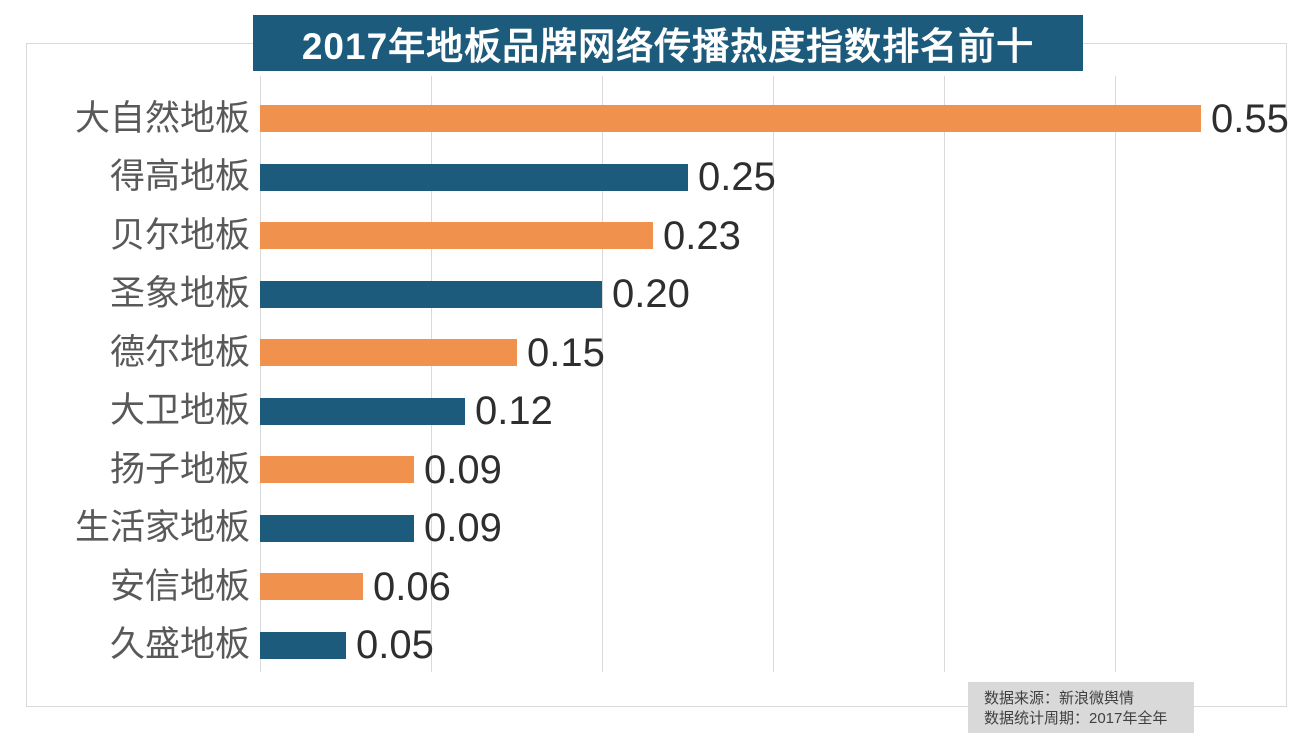 The width and height of the screenshot is (1314, 739). What do you see at coordinates (179, 469) in the screenshot?
I see `category-label: 扬子地板` at bounding box center [179, 469].